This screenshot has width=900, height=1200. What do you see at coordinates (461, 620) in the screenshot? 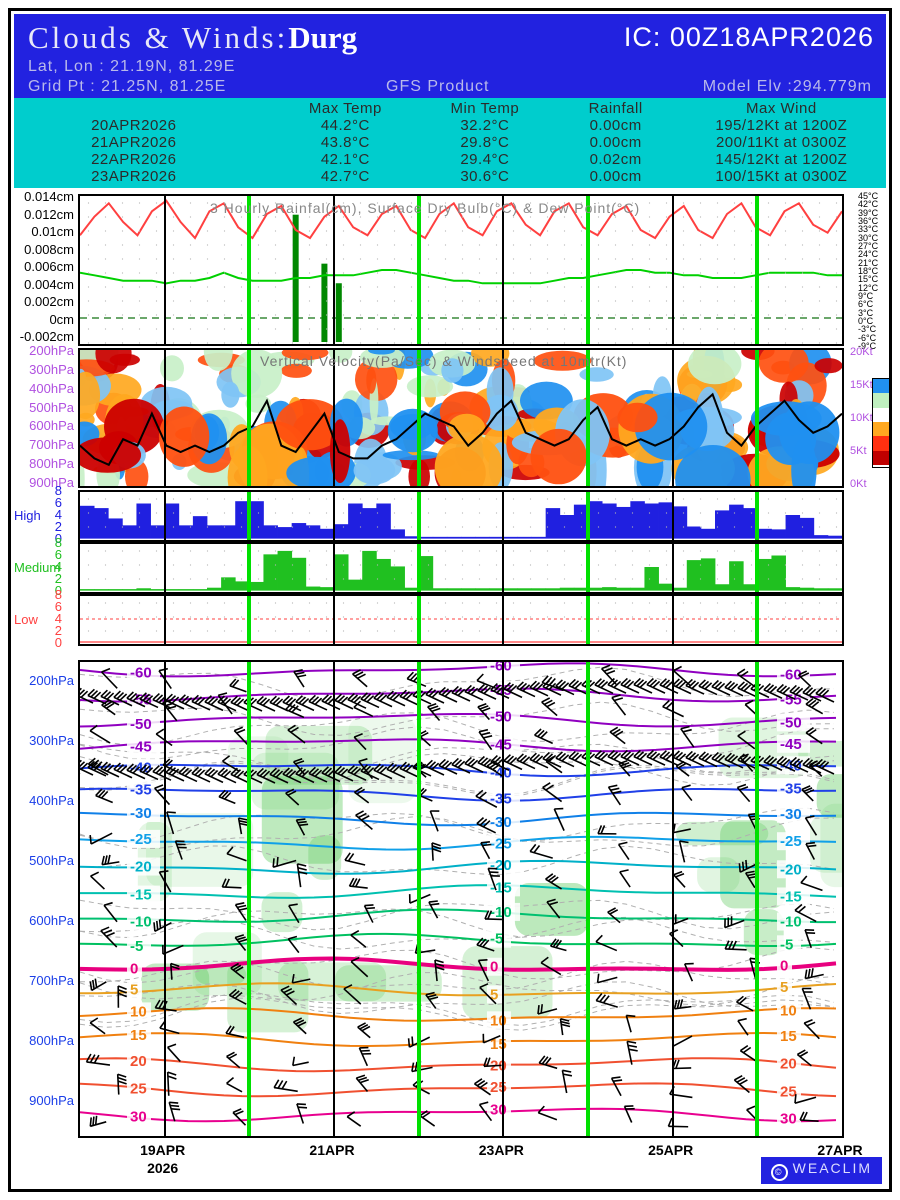
I see `low-cloud-dot-grid` at bounding box center [461, 620].